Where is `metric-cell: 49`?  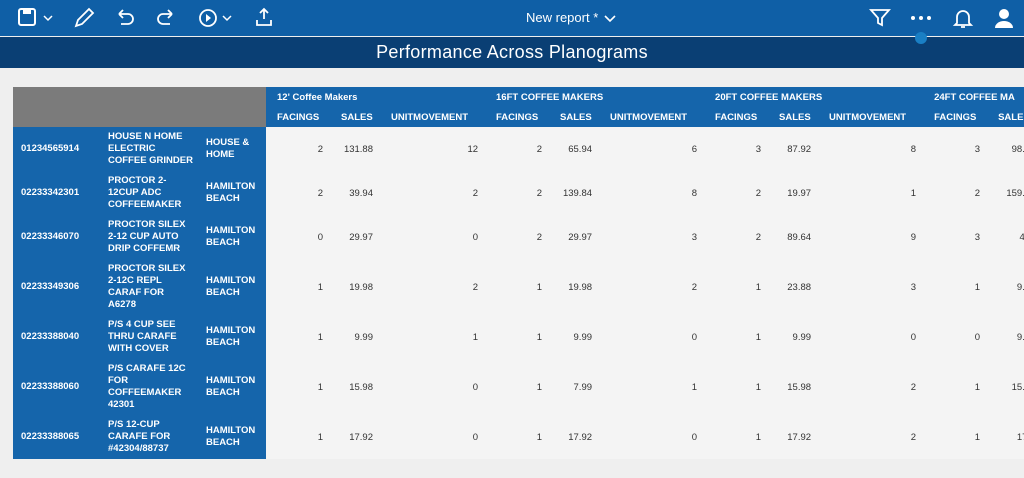
metric-cell: 49 is located at coordinates (1005, 237).